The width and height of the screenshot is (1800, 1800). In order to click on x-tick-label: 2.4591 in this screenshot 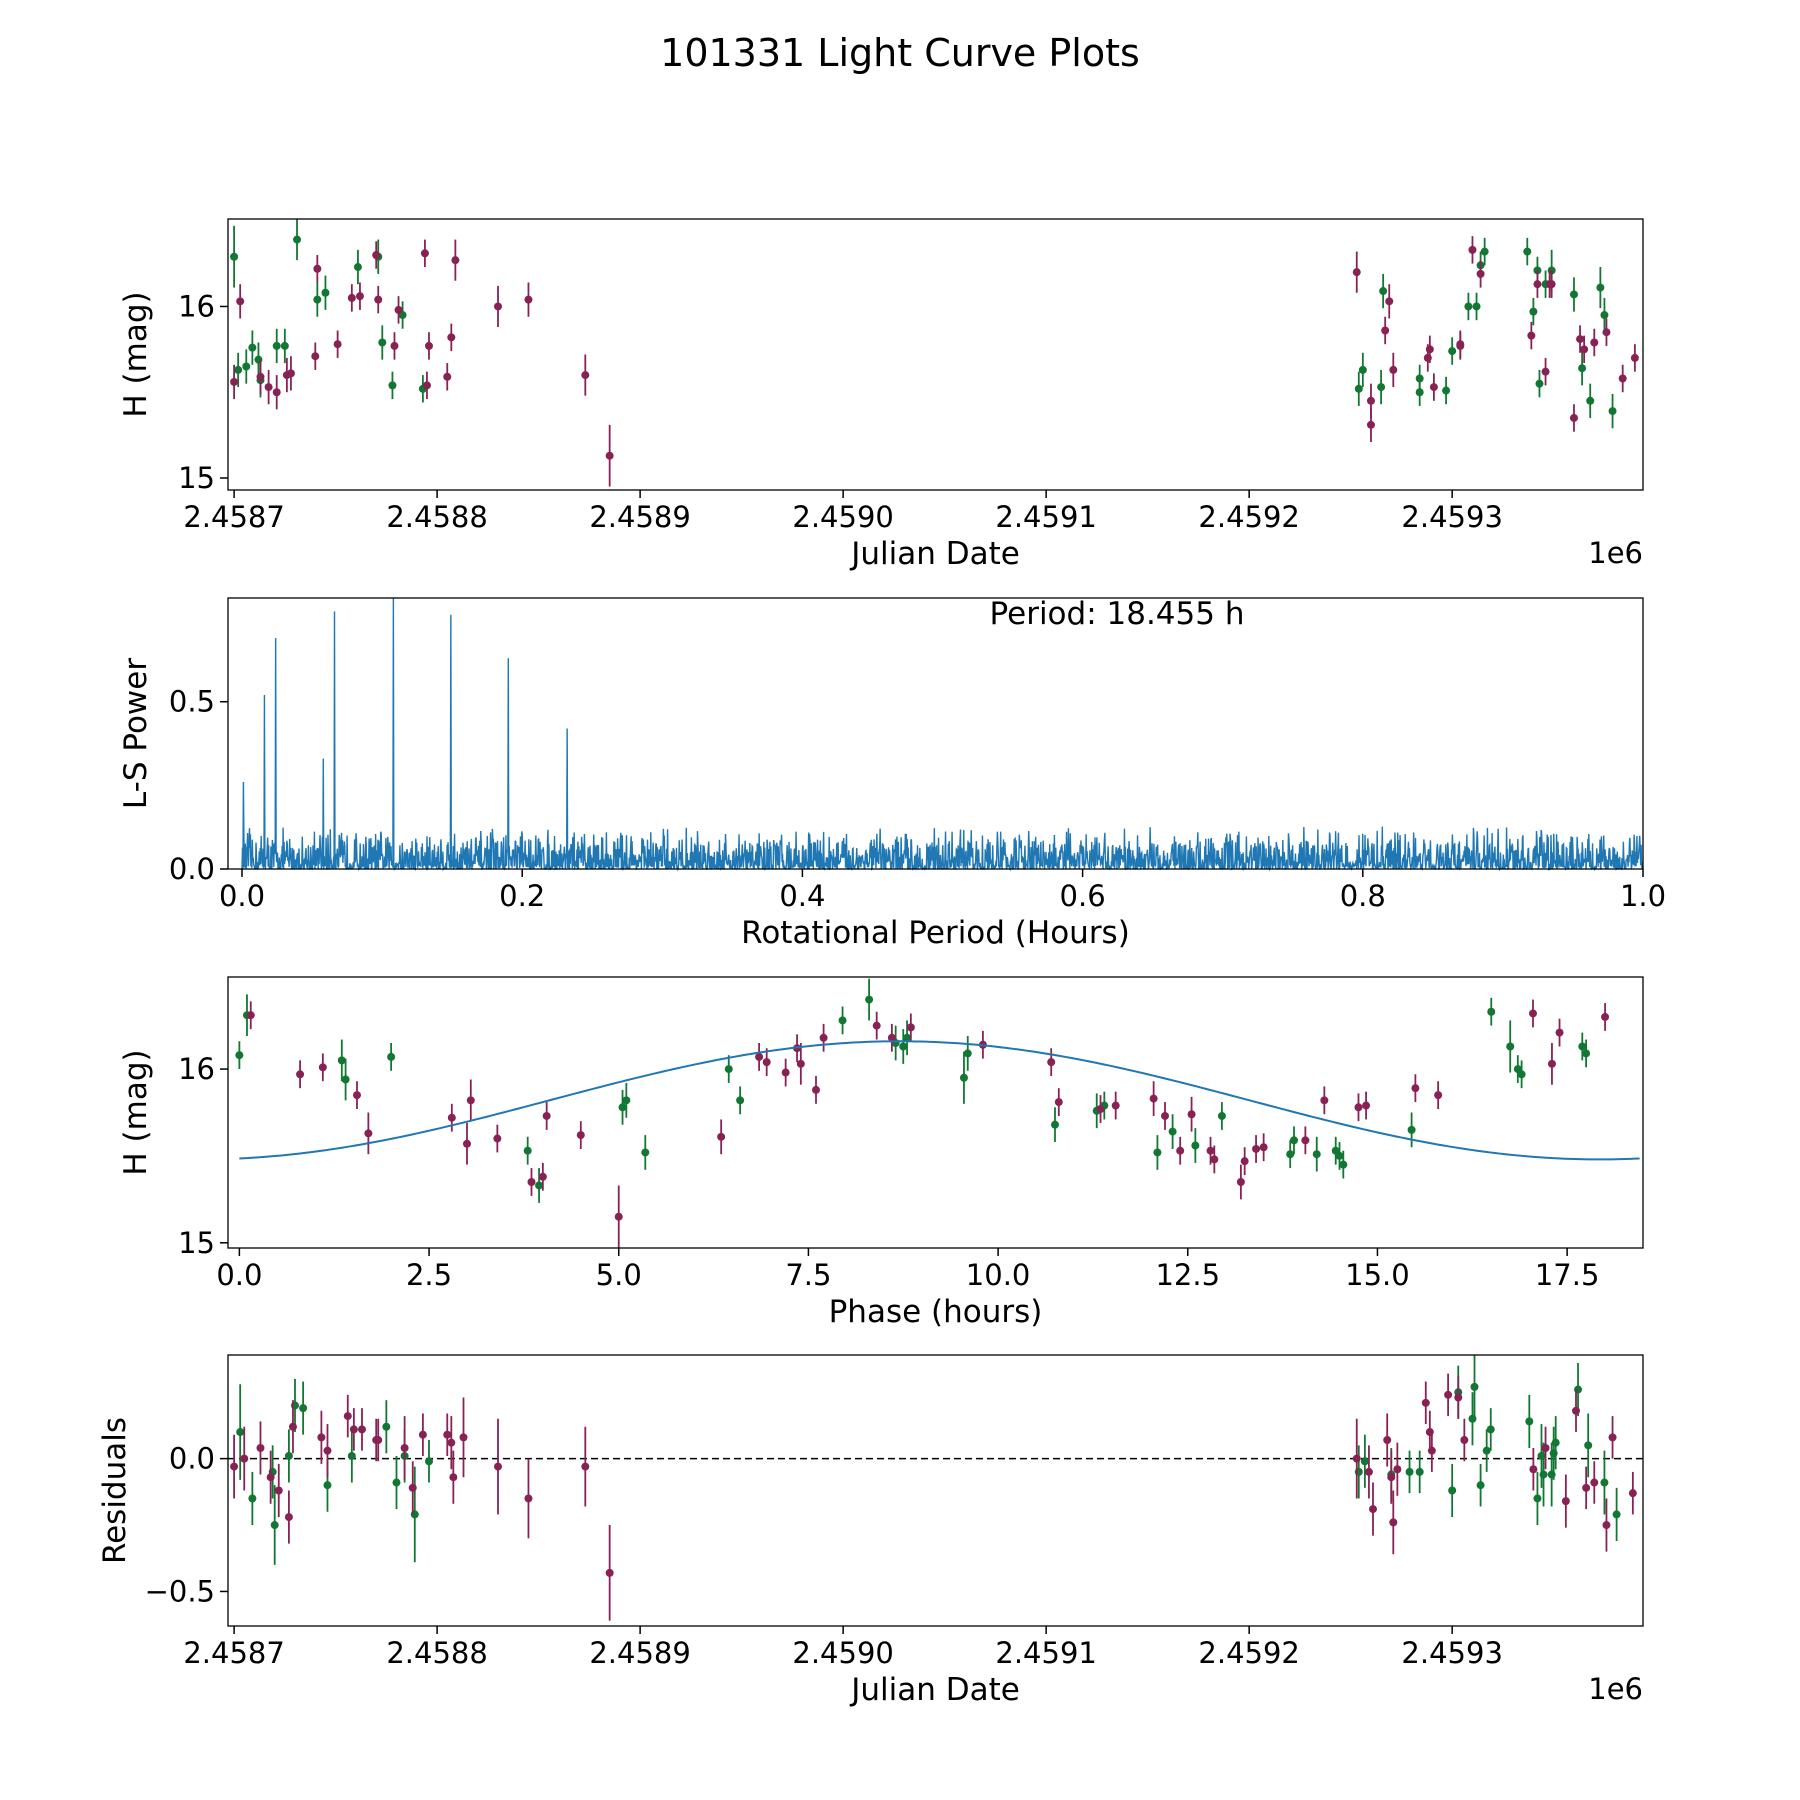, I will do `click(1045, 517)`.